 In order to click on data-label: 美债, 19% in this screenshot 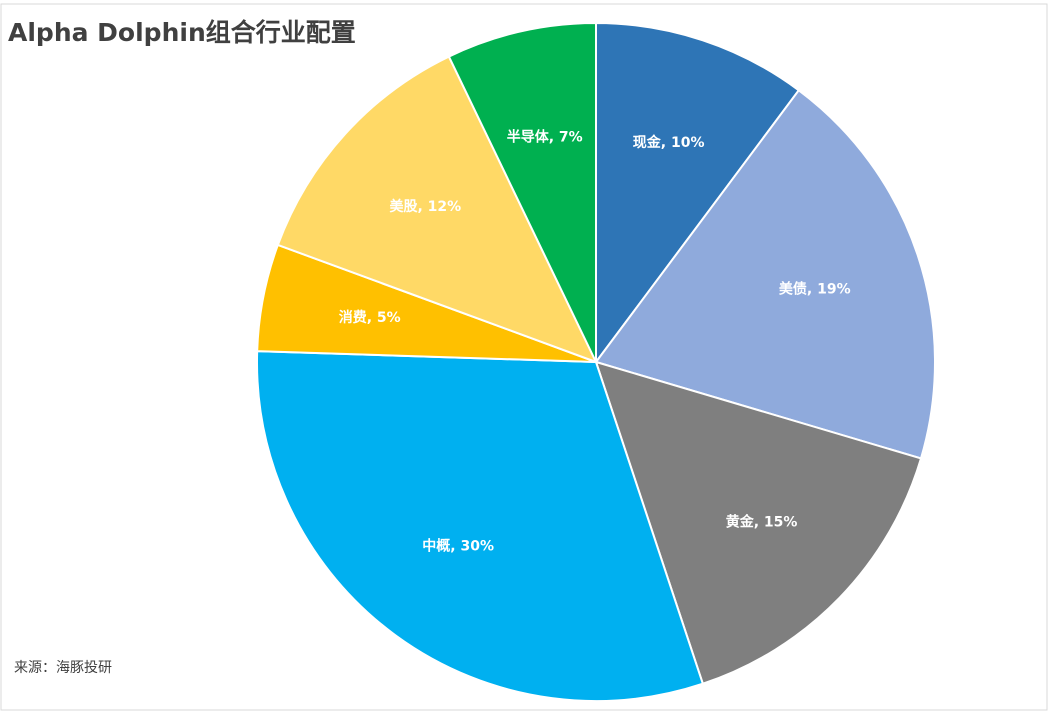, I will do `click(815, 288)`.